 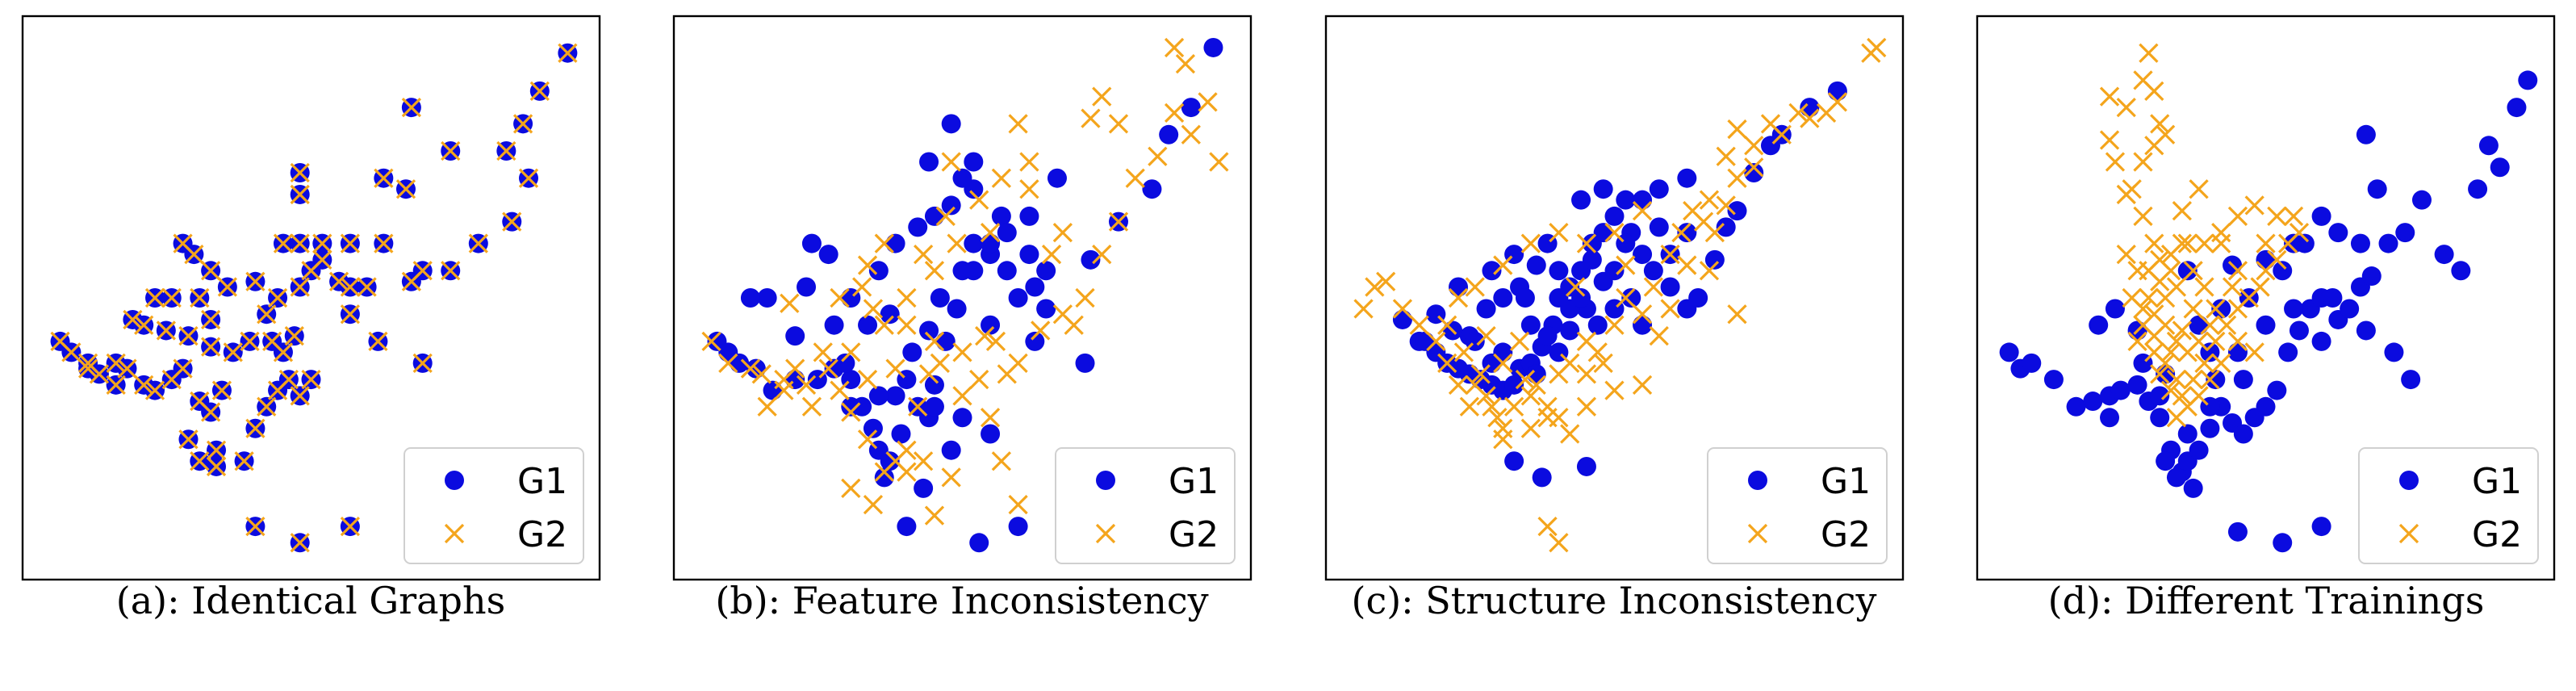 I want to click on legend-label: G1, so click(x=2497, y=481).